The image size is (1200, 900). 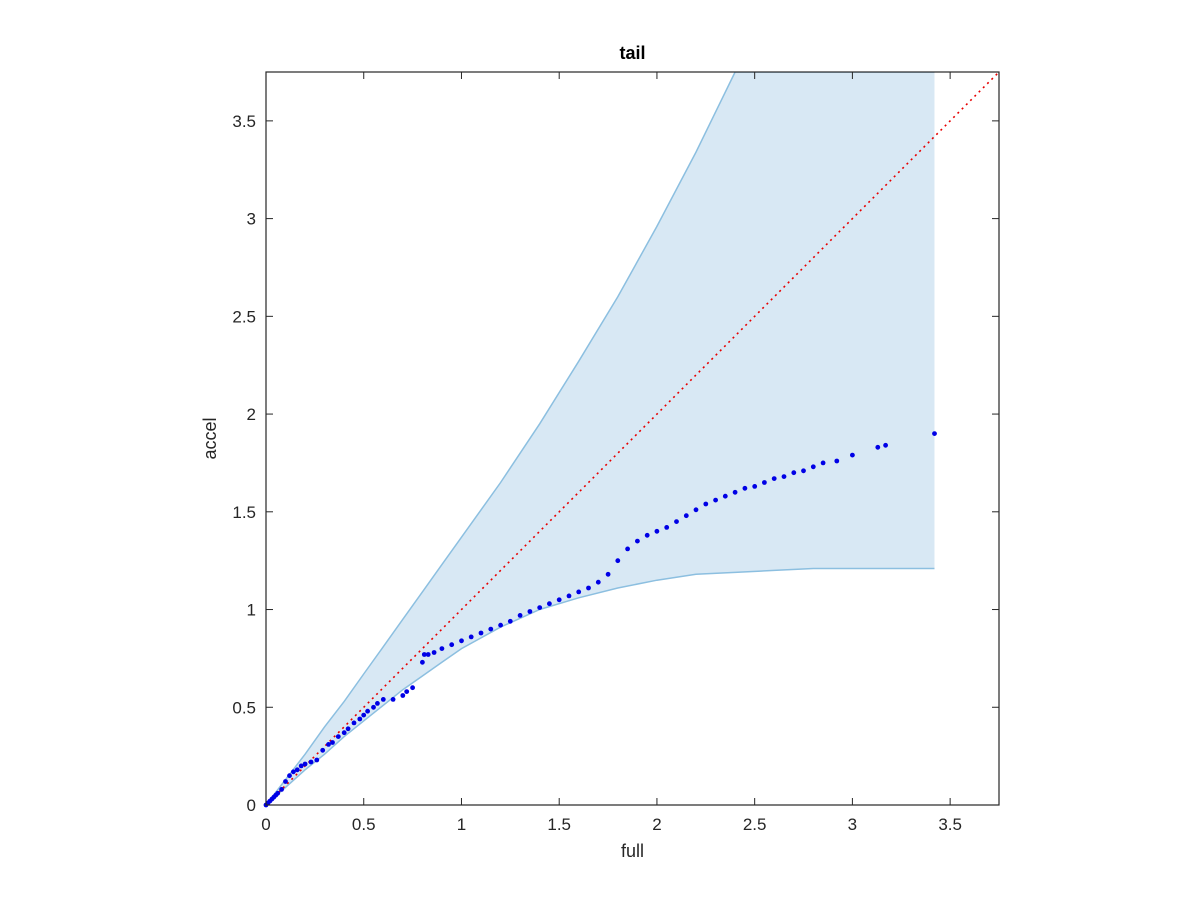 I want to click on x-tick-label: 2.5, so click(x=755, y=824).